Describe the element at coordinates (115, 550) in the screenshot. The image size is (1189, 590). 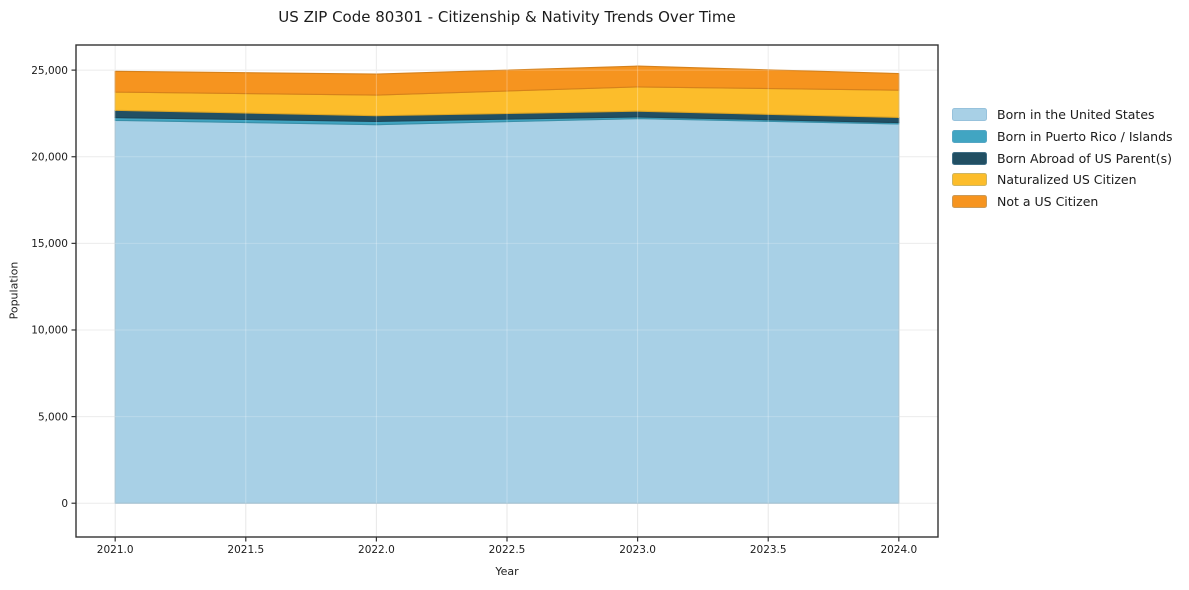
I see `x-tick-label: 2021.0` at that location.